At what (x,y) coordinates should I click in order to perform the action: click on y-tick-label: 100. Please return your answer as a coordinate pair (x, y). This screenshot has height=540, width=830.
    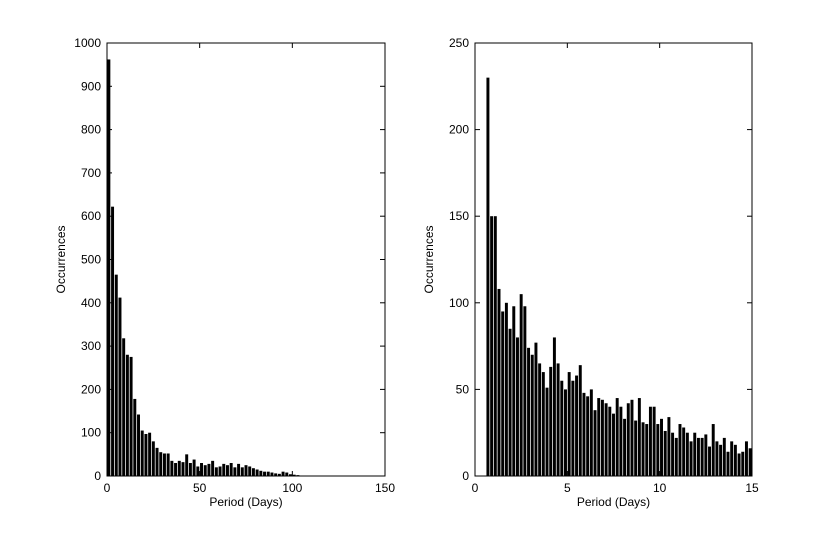
    Looking at the image, I should click on (91, 433).